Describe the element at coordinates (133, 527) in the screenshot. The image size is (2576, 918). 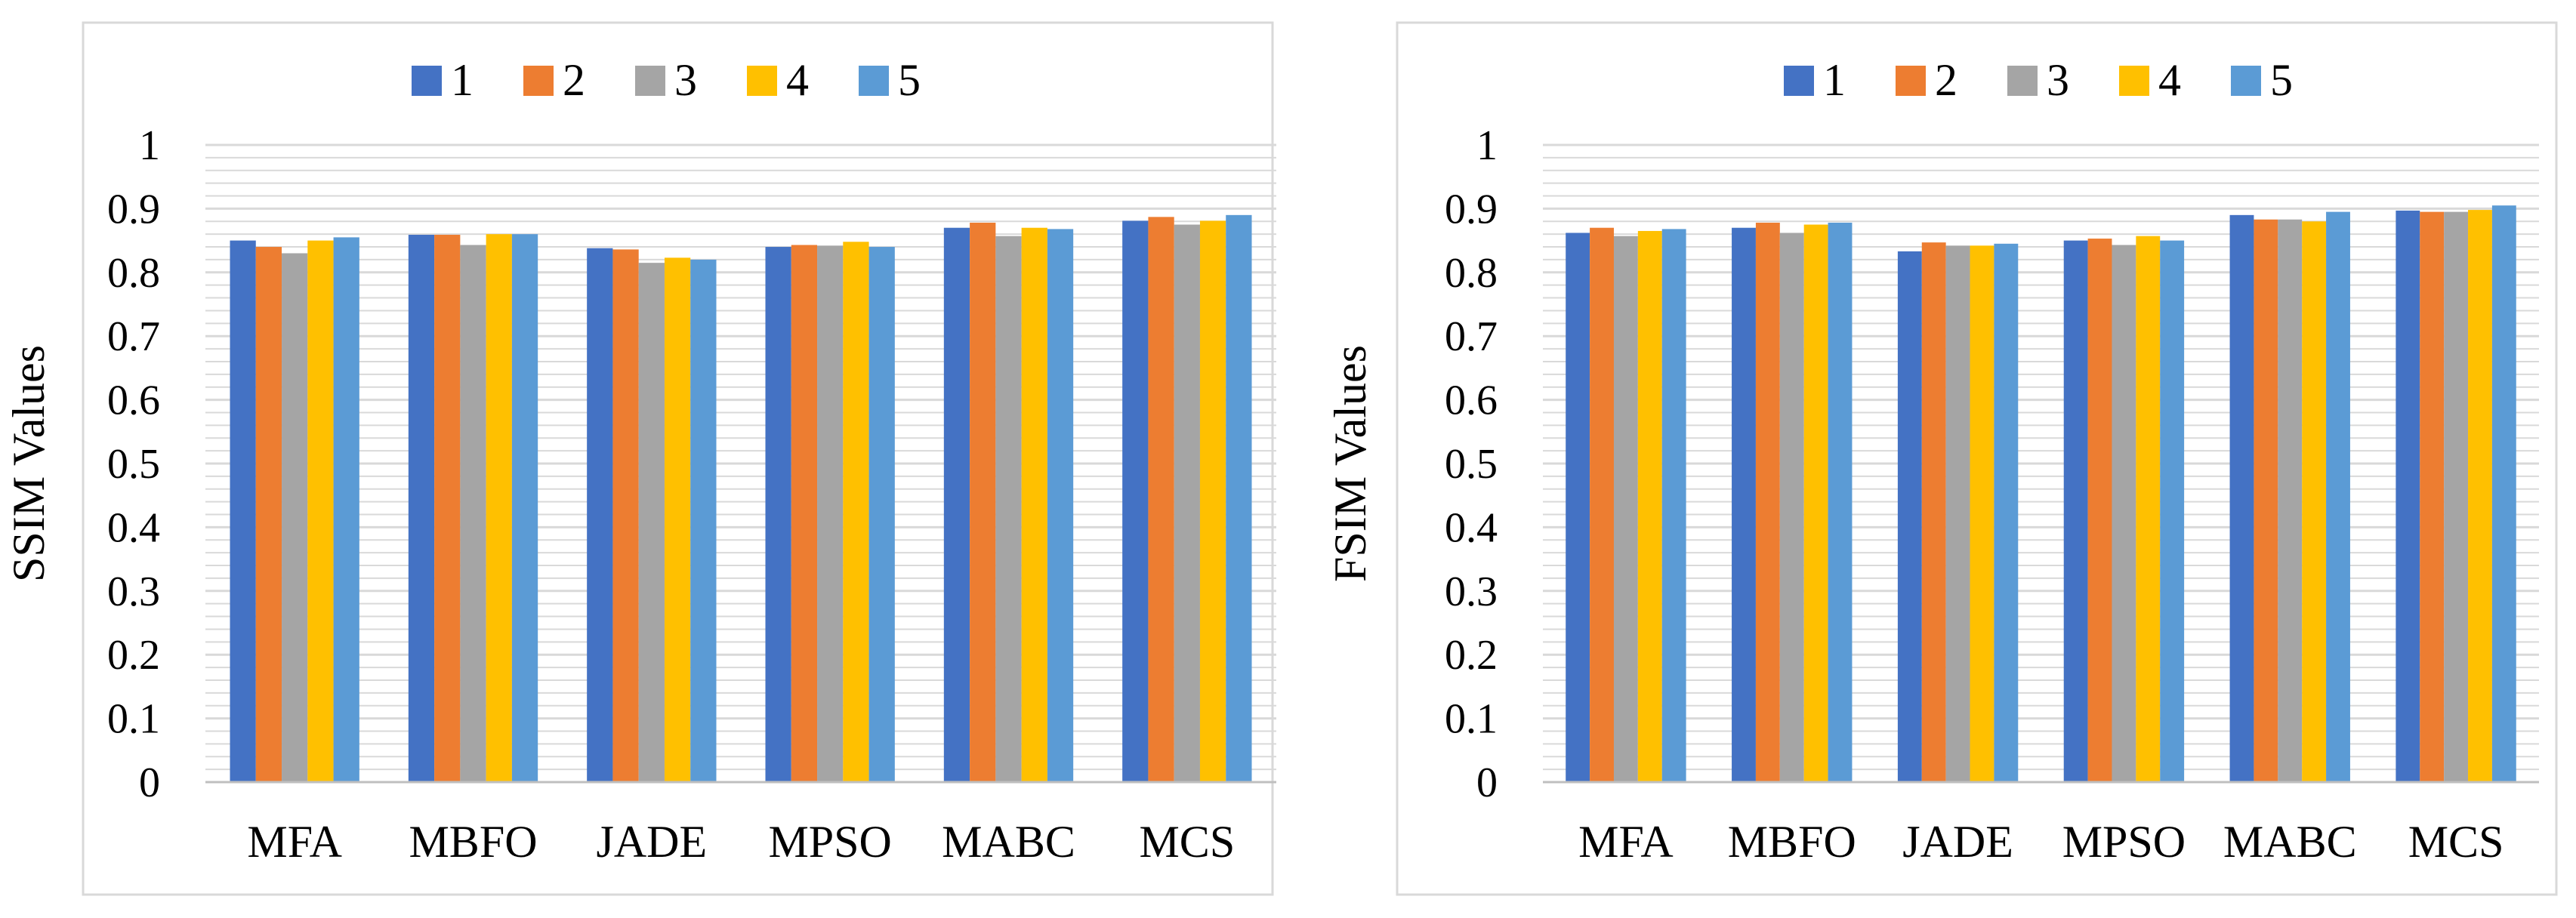
I see `y-tick-label: 0.4` at that location.